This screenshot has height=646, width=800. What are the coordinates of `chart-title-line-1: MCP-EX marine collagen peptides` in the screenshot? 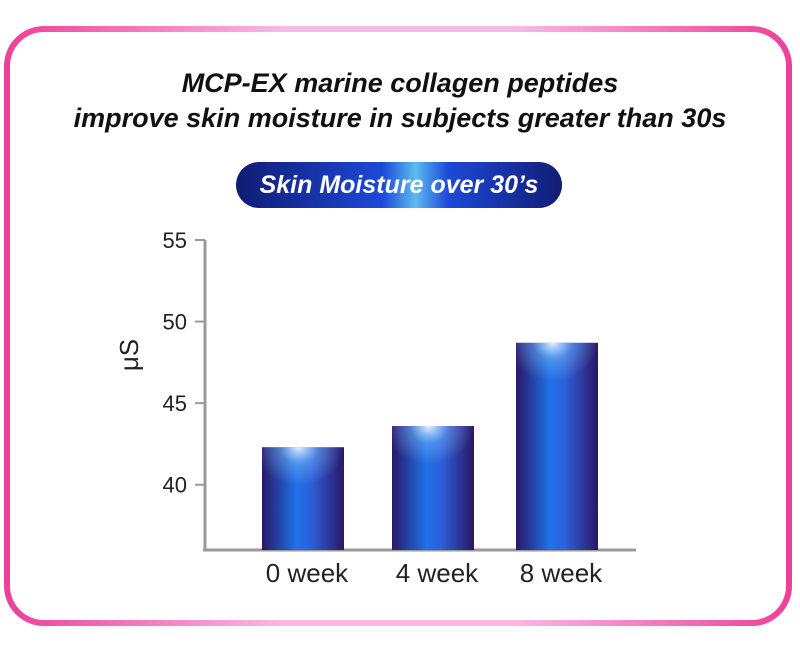 It's located at (400, 83).